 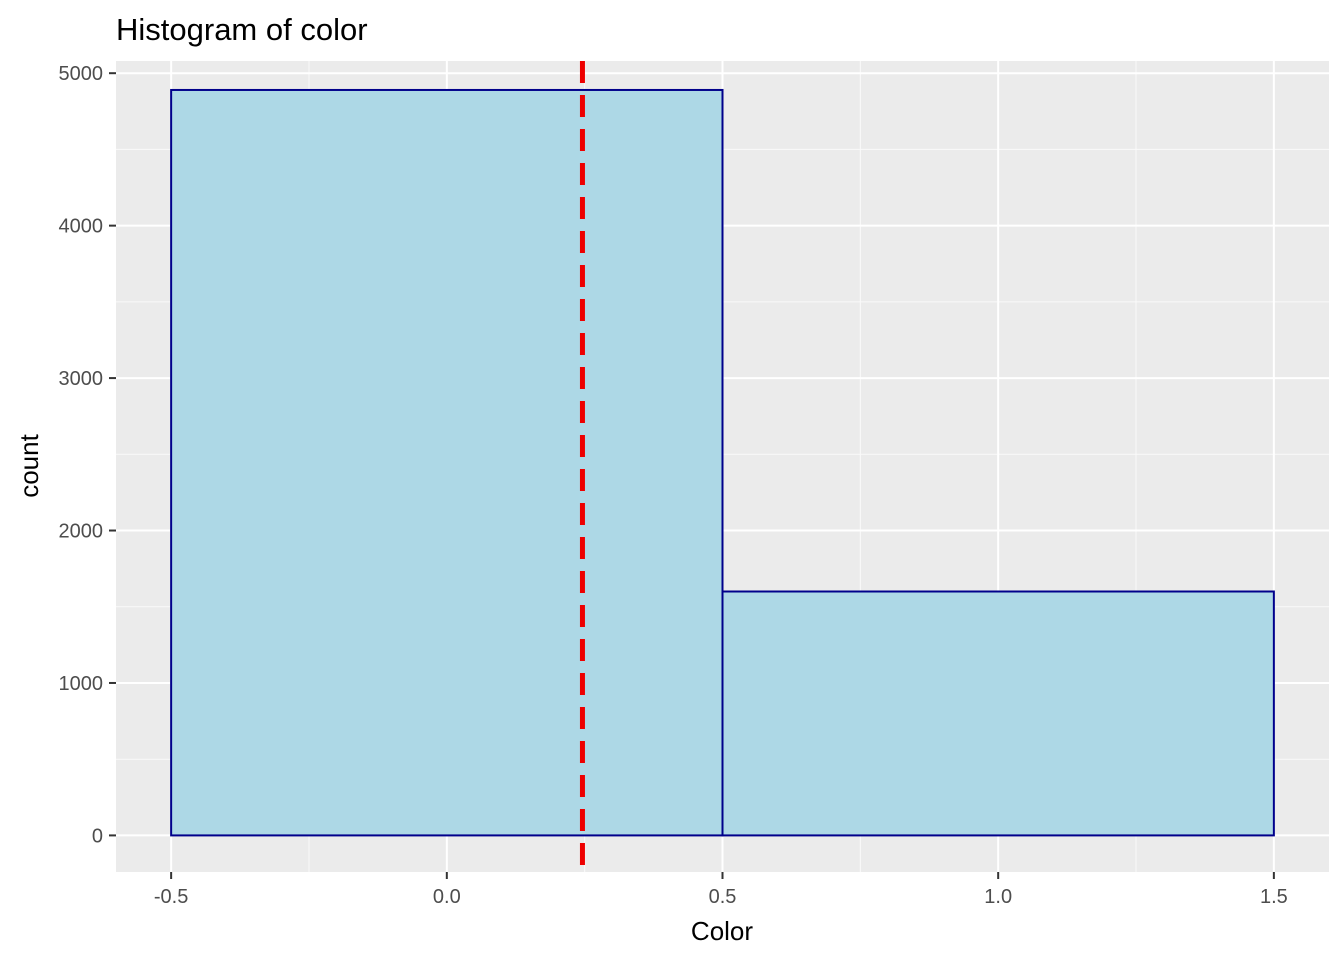 What do you see at coordinates (447, 897) in the screenshot?
I see `x-tick-label: 0.0` at bounding box center [447, 897].